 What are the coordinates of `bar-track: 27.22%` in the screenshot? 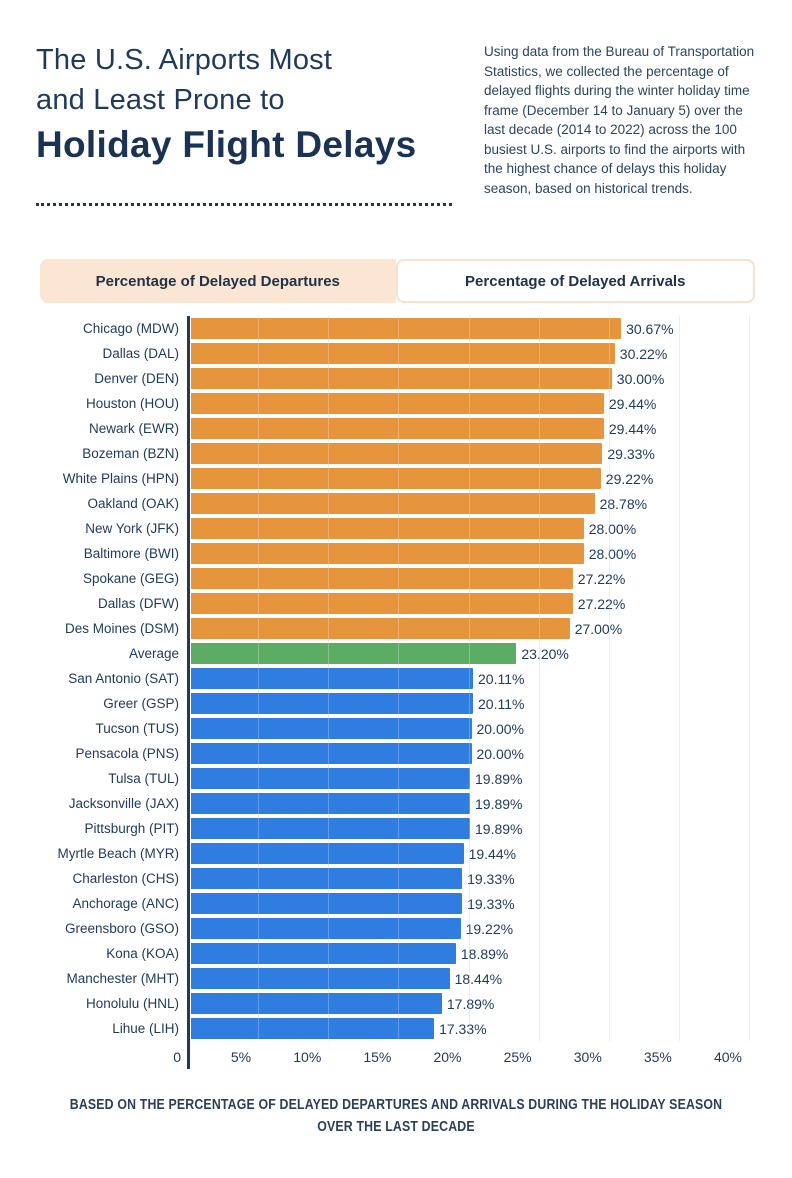 It's located at (468, 578).